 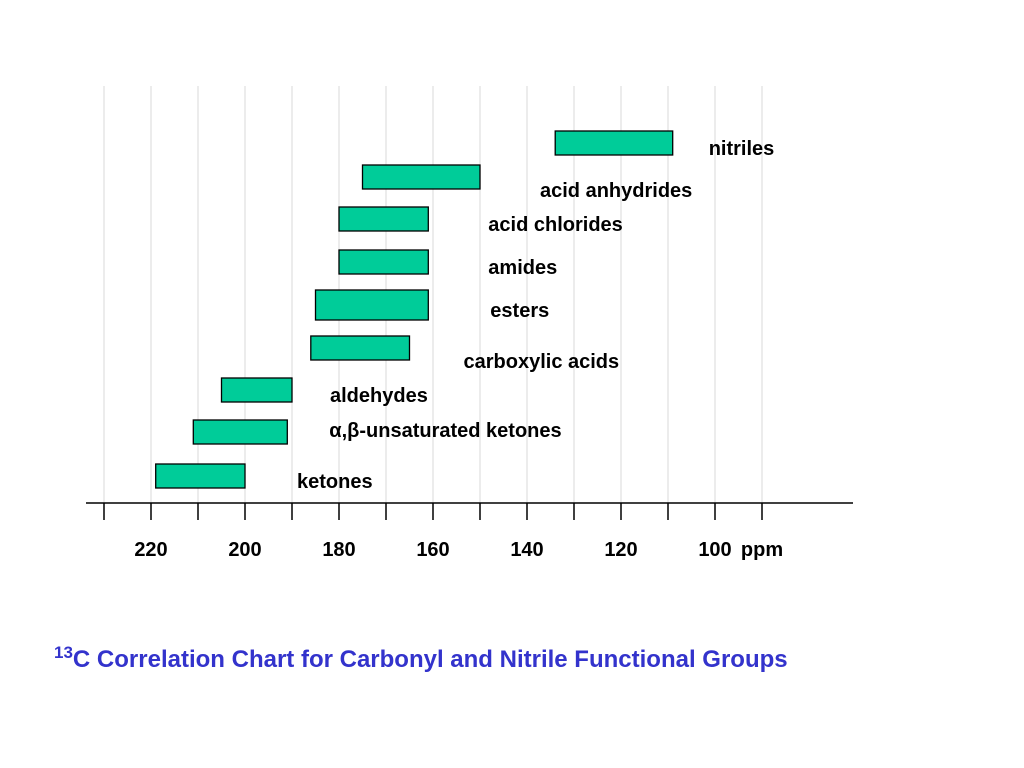 I want to click on range-bar-nitriles, so click(x=614, y=143).